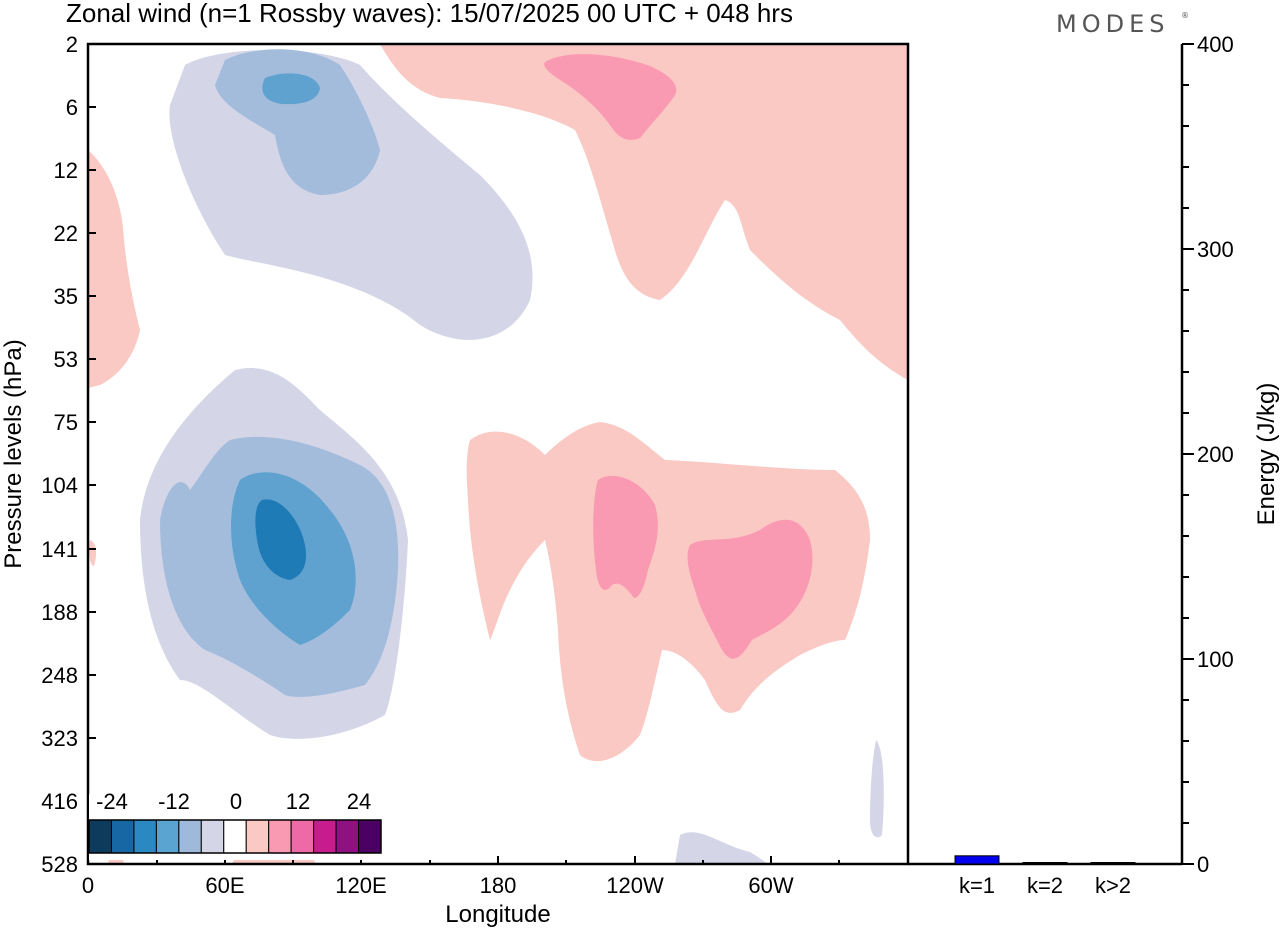  I want to click on y-tick-label: 104, so click(59, 485).